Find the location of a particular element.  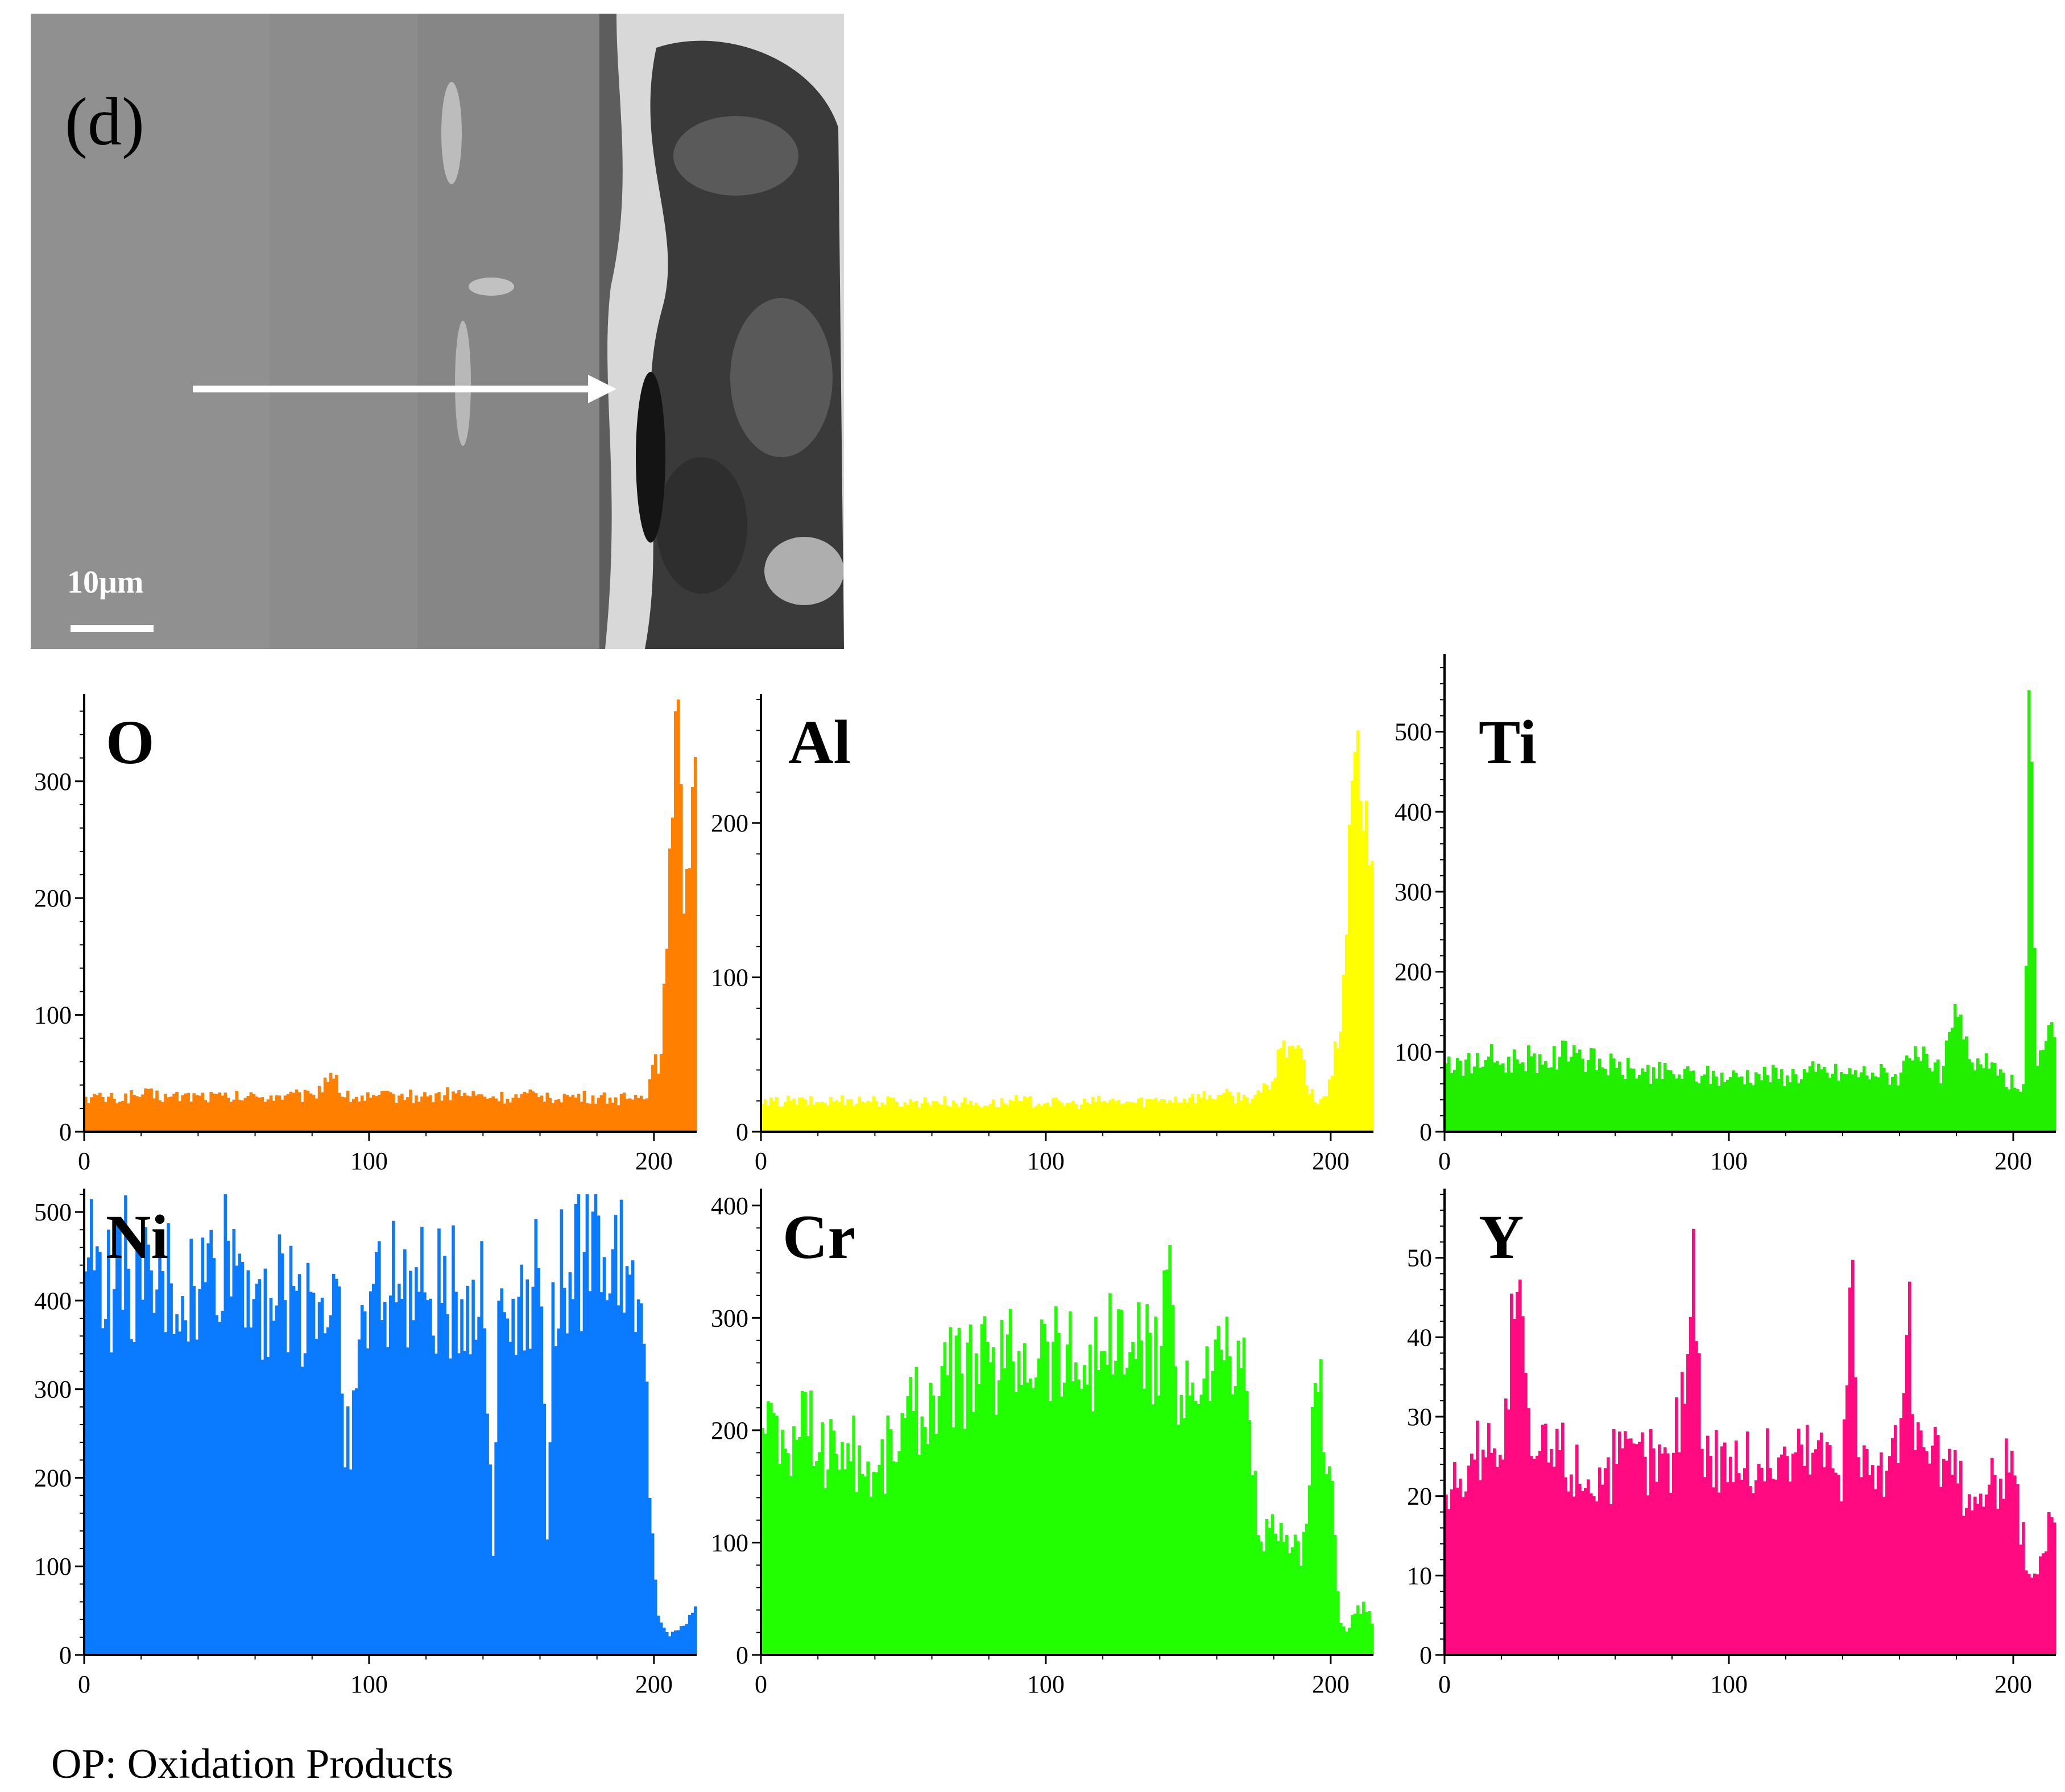

x-tick-label: 200 is located at coordinates (2013, 1684).